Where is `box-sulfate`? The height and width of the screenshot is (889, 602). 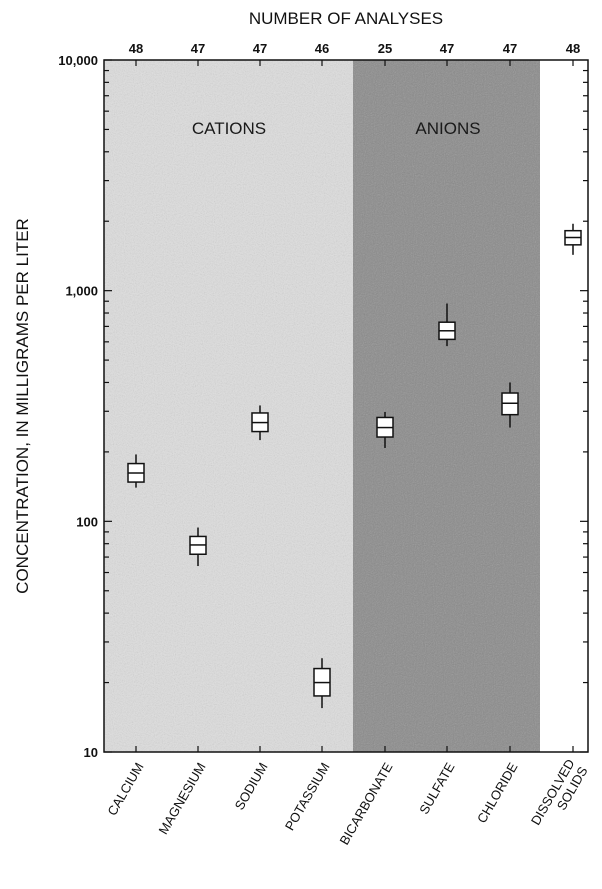 box-sulfate is located at coordinates (447, 325).